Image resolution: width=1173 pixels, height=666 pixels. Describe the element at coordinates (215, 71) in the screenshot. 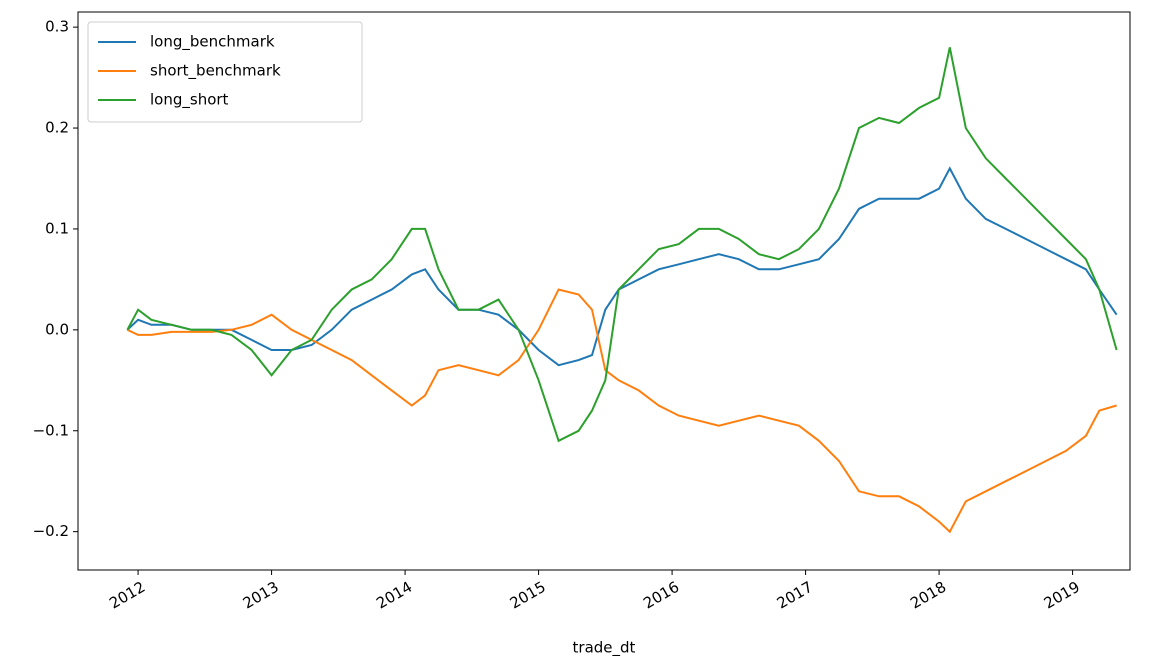

I see `legend-label: short_benchmark` at that location.